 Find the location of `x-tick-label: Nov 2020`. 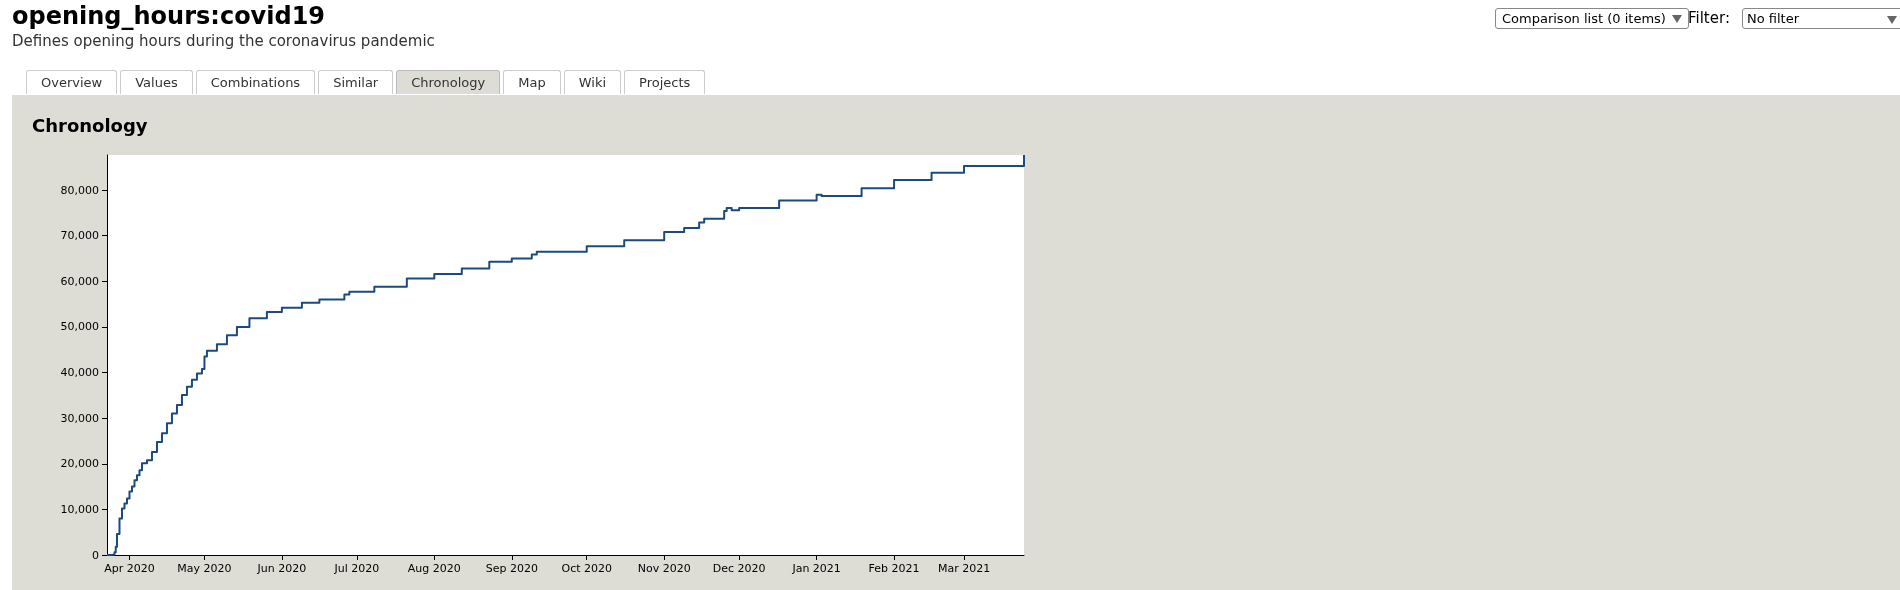

x-tick-label: Nov 2020 is located at coordinates (664, 568).